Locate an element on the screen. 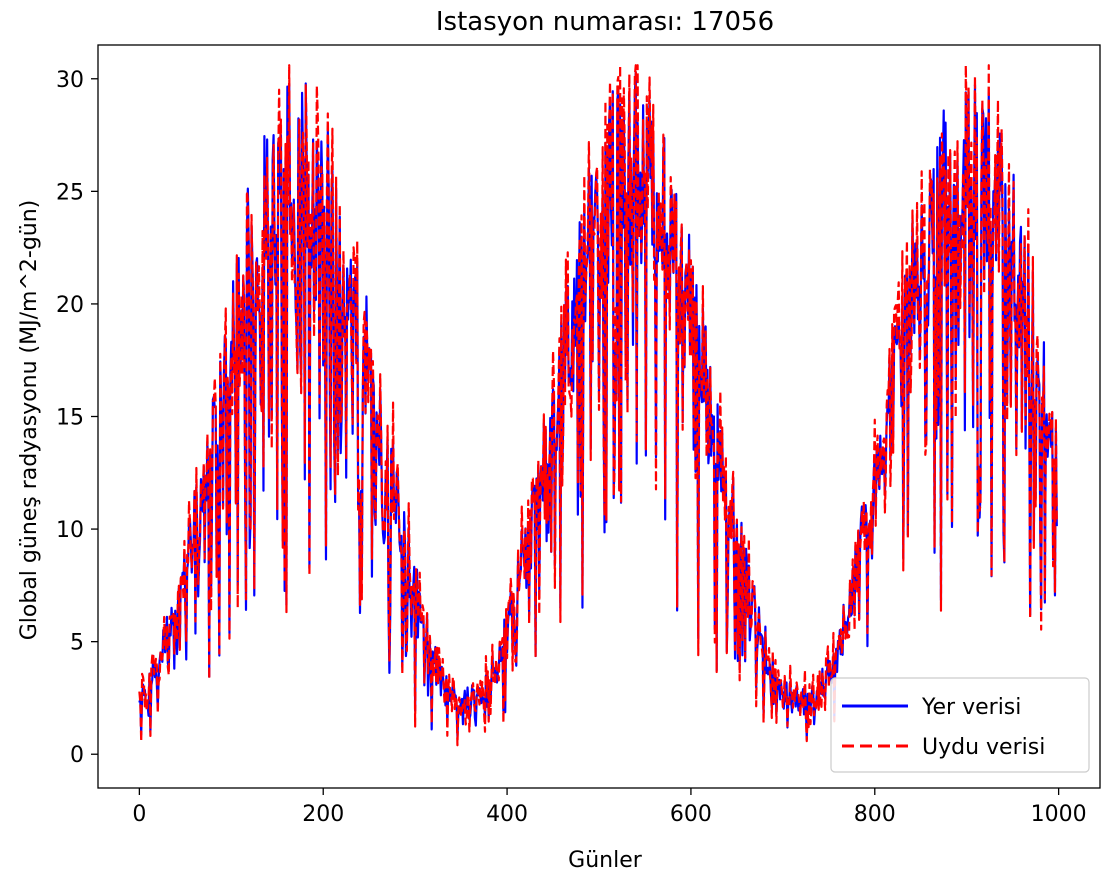 This screenshot has height=879, width=1103. y-axis-label: Global güneş radyasyonu (MJ/m^2-gün) is located at coordinates (29, 420).